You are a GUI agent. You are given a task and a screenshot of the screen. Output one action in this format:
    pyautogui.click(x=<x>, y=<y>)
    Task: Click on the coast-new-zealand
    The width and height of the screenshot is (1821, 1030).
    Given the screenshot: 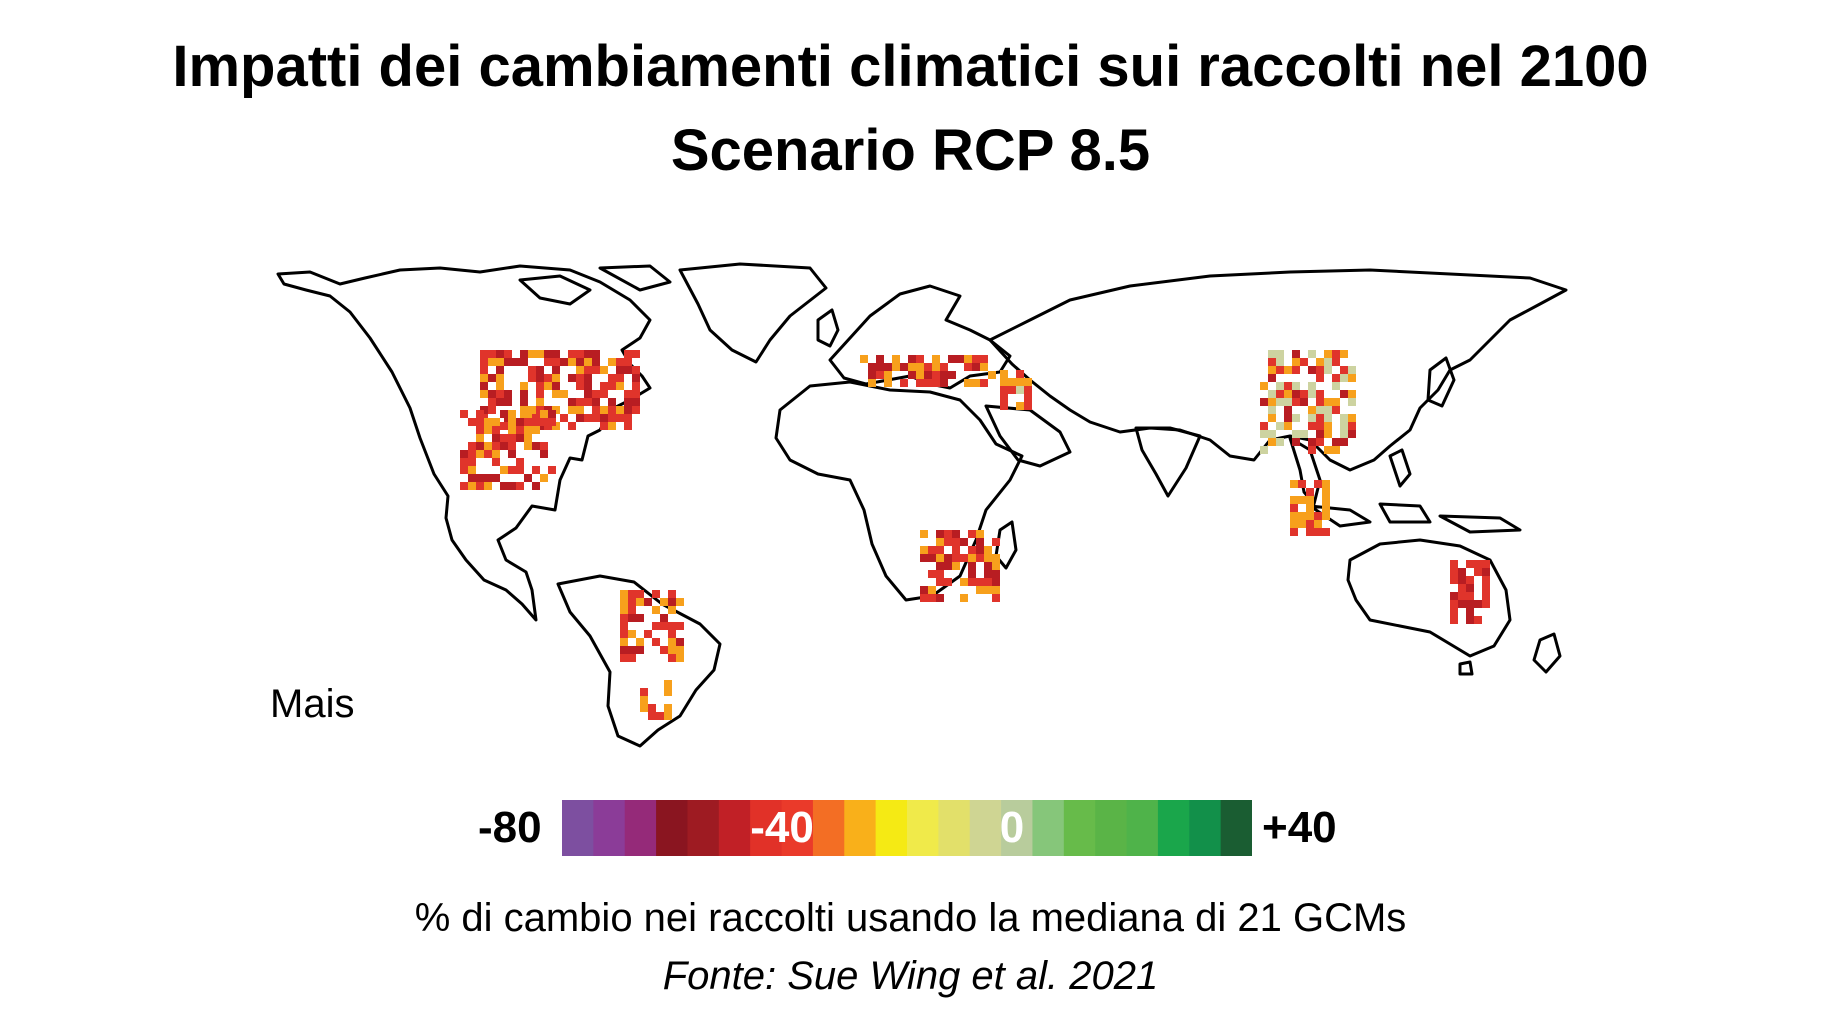 What is the action you would take?
    pyautogui.click(x=1547, y=653)
    